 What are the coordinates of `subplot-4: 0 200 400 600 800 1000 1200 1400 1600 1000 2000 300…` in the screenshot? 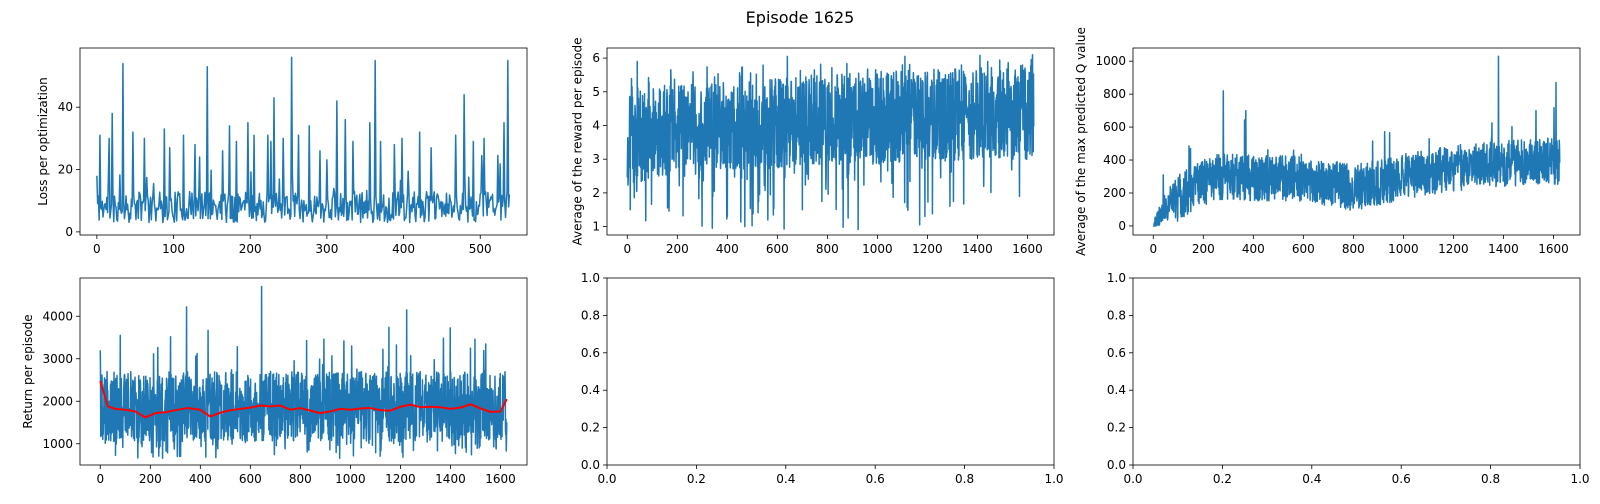 It's located at (274, 381).